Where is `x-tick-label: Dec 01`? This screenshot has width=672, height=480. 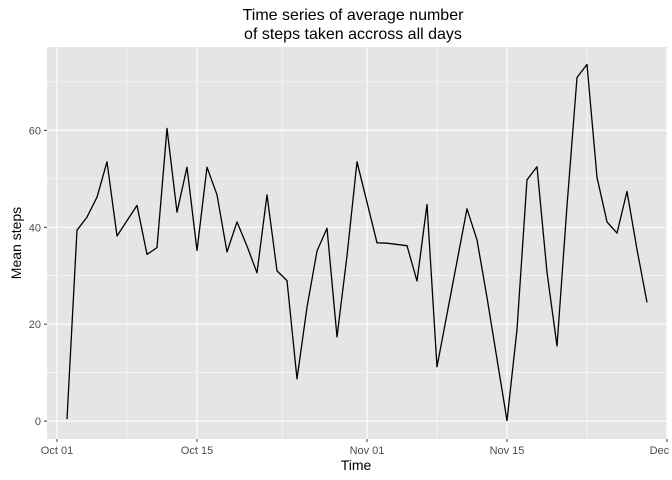
x-tick-label: Dec 01 is located at coordinates (661, 451).